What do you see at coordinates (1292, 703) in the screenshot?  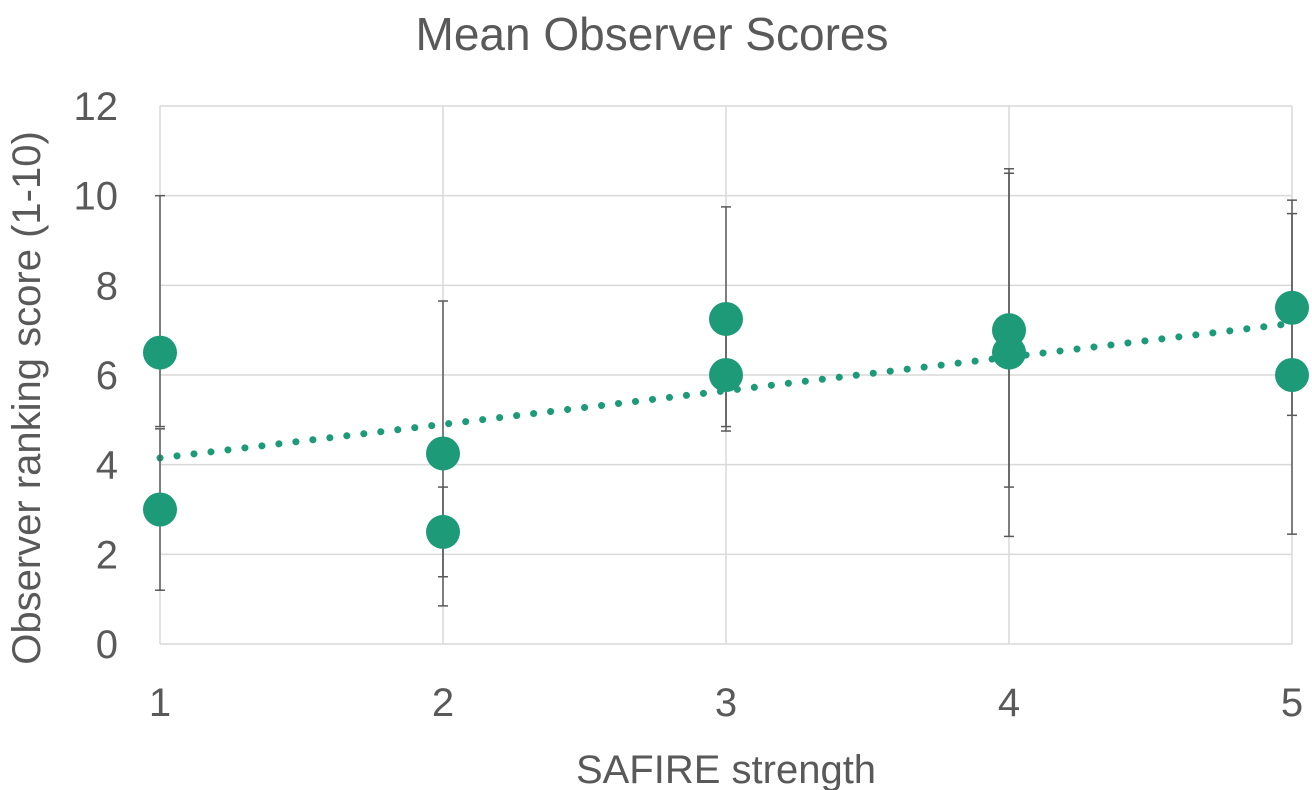 I see `x-tick-label: 5` at bounding box center [1292, 703].